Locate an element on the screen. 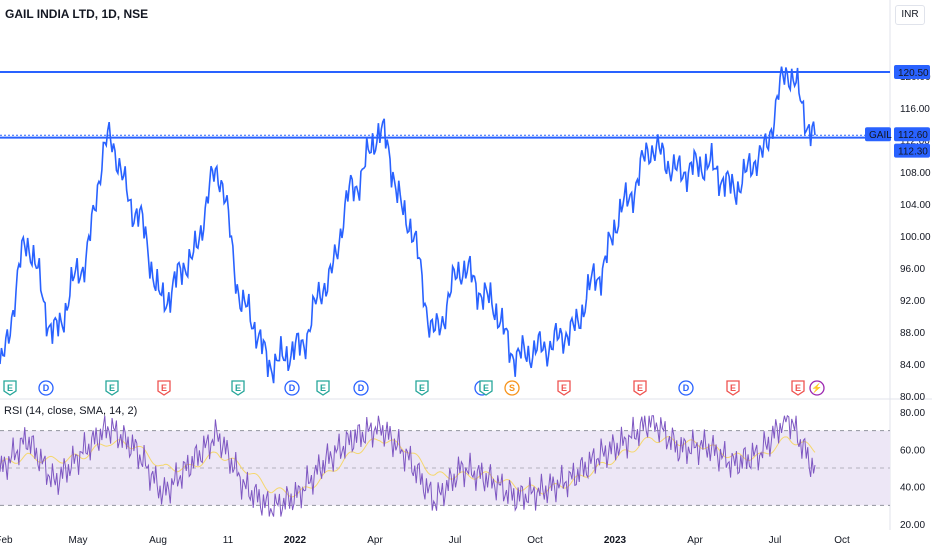 The image size is (932, 550). price-tick-label: 108.00 is located at coordinates (915, 173).